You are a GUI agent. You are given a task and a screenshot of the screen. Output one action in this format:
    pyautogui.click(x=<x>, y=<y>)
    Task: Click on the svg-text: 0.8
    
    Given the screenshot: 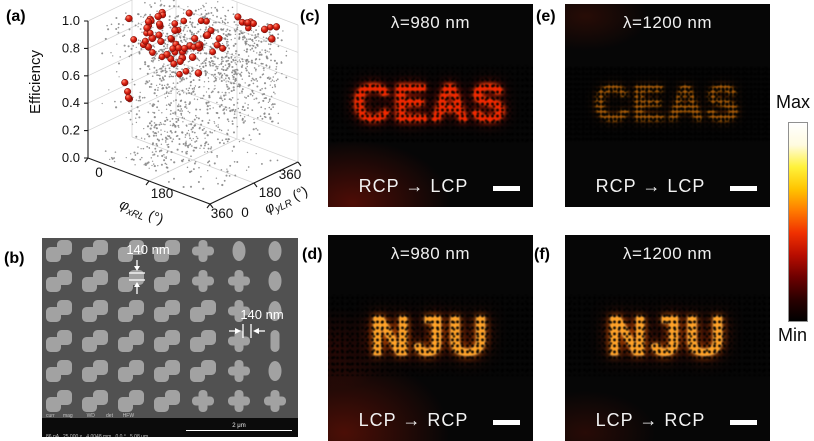 What is the action you would take?
    pyautogui.click(x=71, y=47)
    